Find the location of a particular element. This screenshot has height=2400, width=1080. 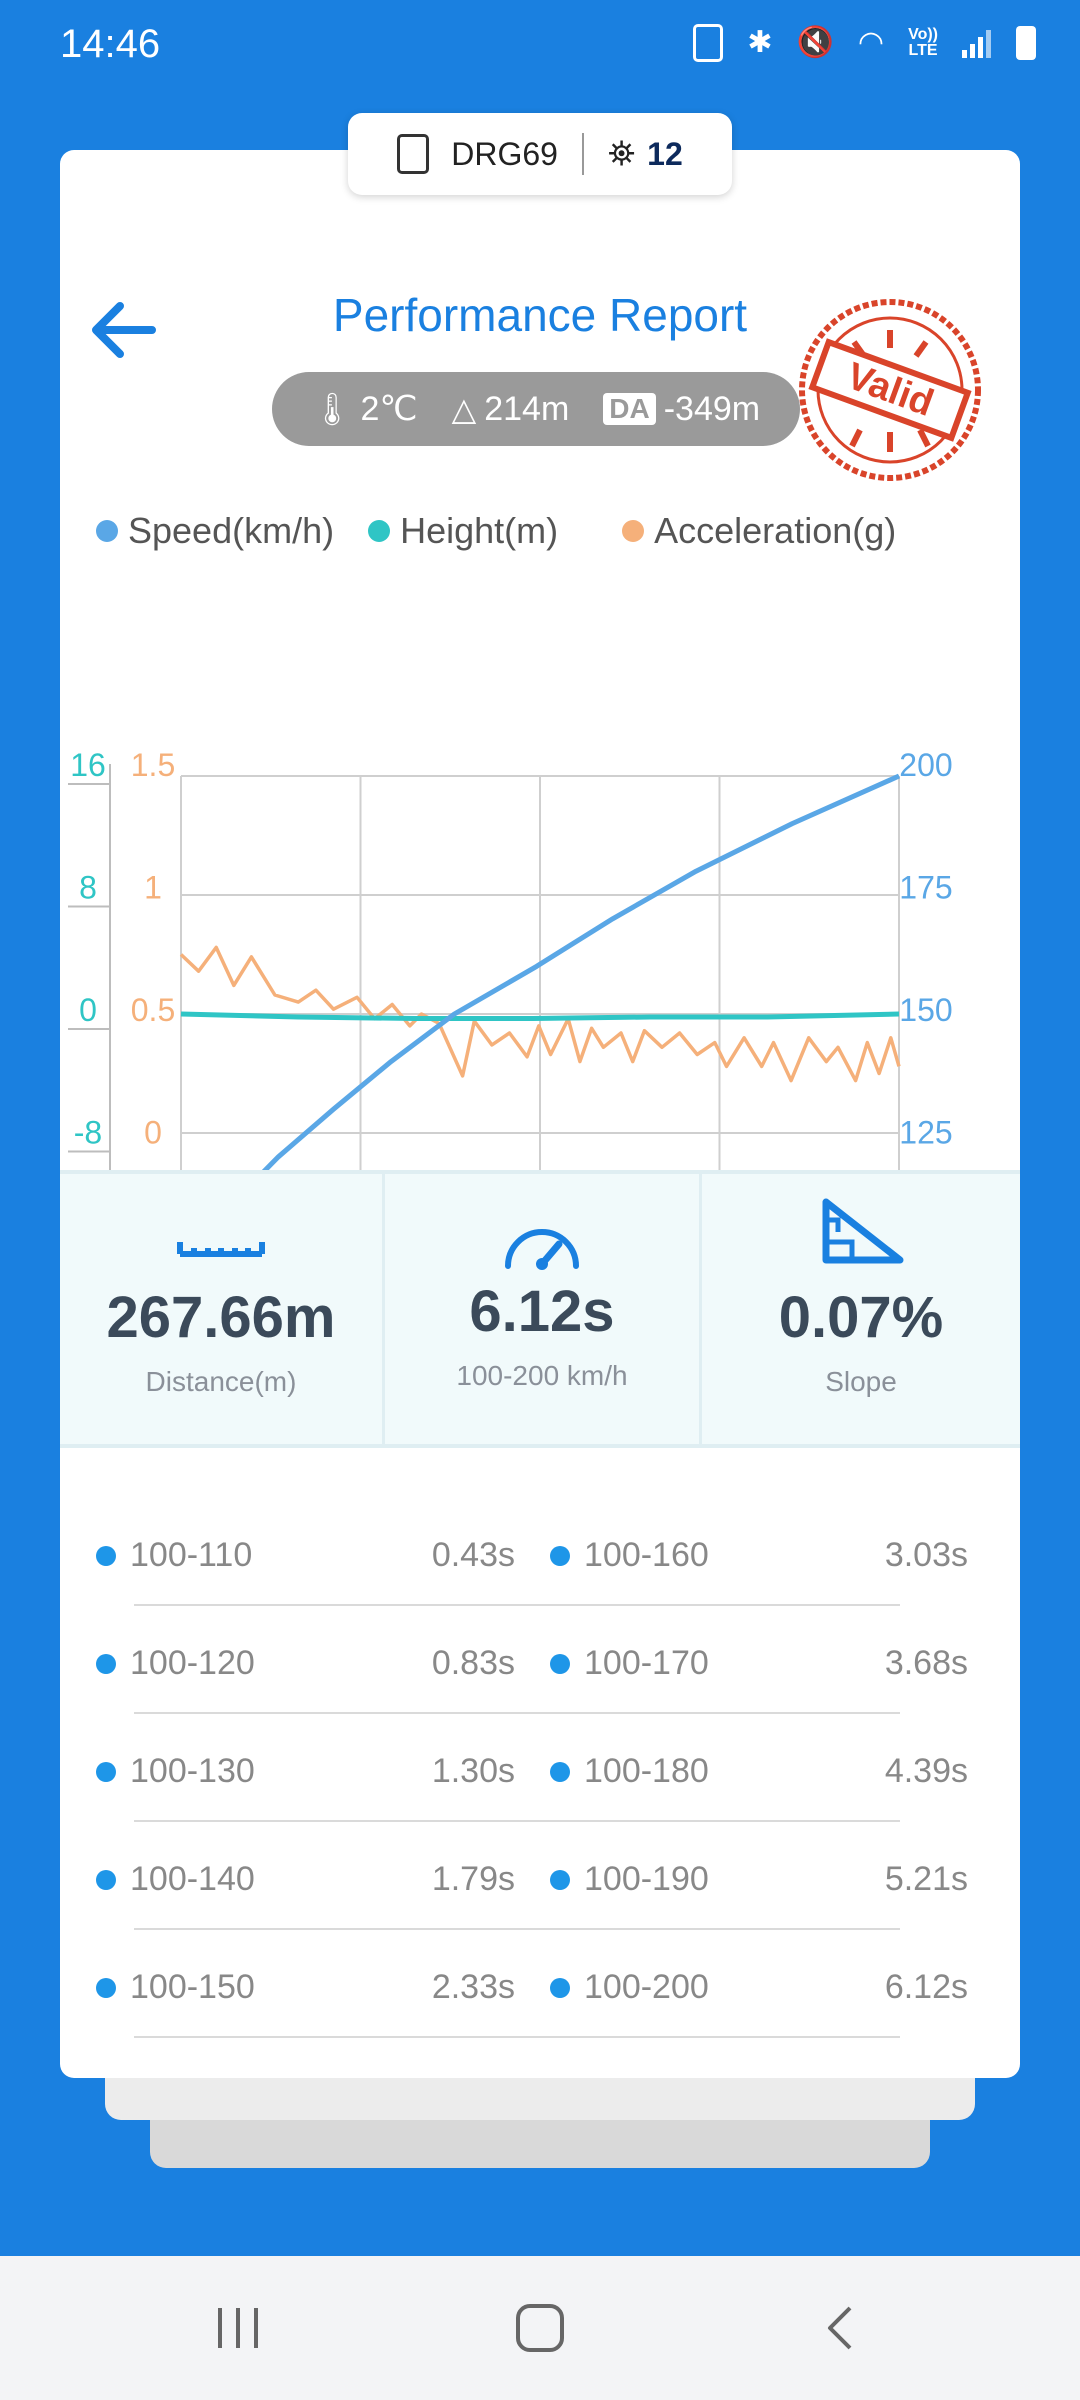

device-name: DRG69 is located at coordinates (504, 153).